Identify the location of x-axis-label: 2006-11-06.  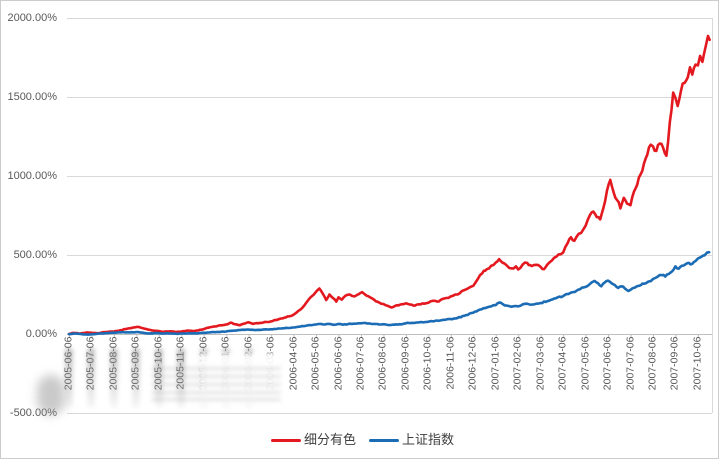
(450, 363).